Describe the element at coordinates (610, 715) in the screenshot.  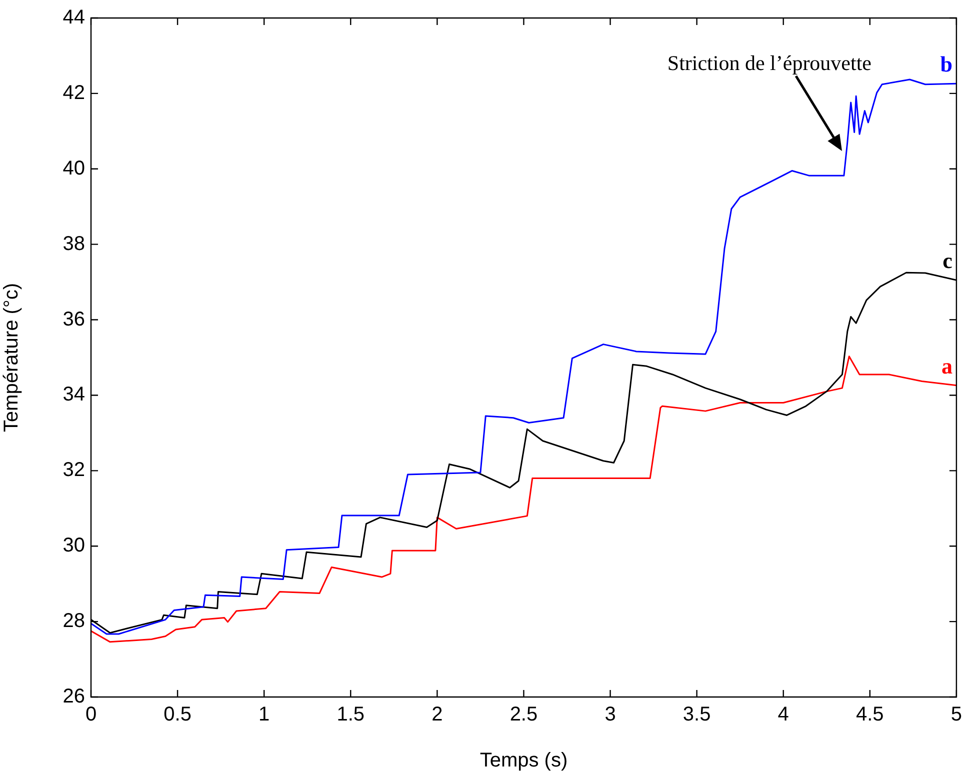
I see `x-tick-label: 3` at that location.